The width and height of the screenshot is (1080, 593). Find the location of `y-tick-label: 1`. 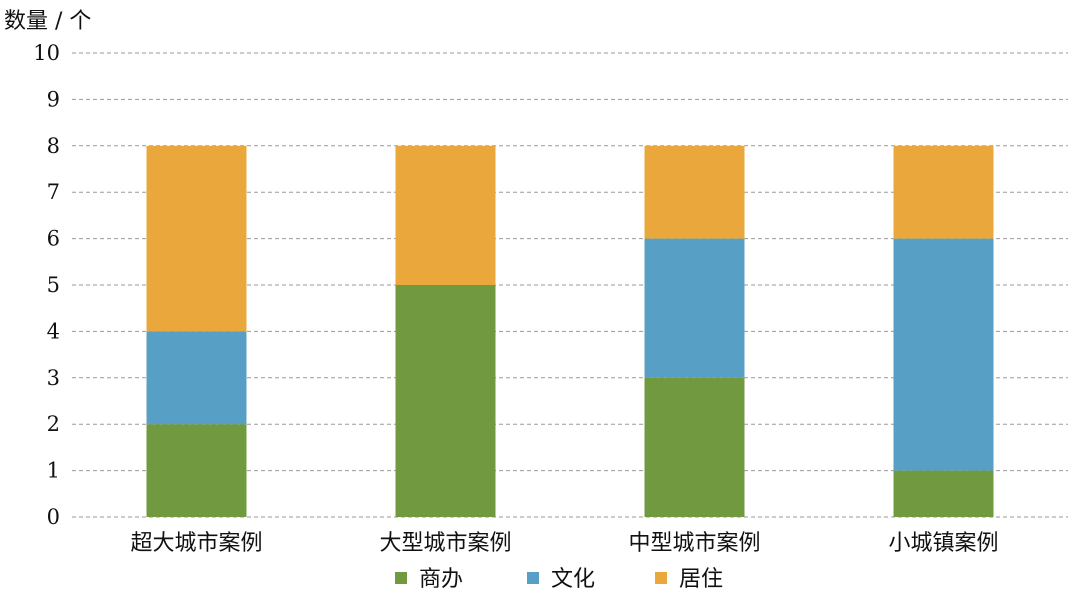

y-tick-label: 1 is located at coordinates (53, 471).